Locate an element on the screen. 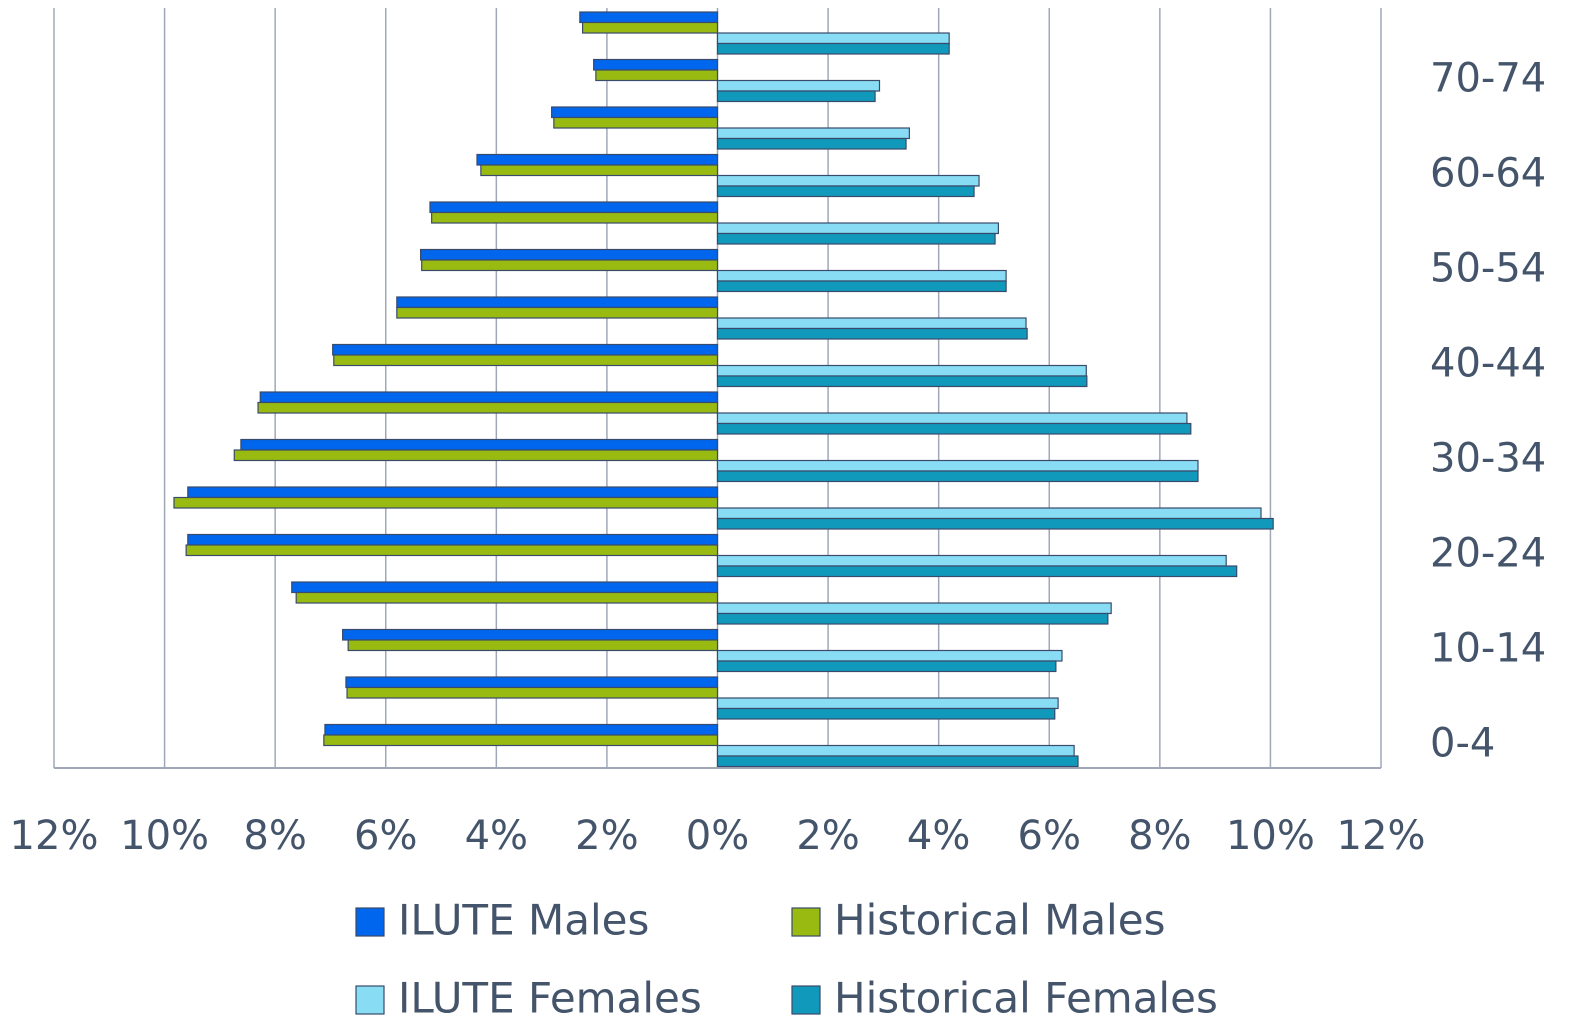 The image size is (1581, 1034). y-tick-label: 20-24 is located at coordinates (1488, 553).